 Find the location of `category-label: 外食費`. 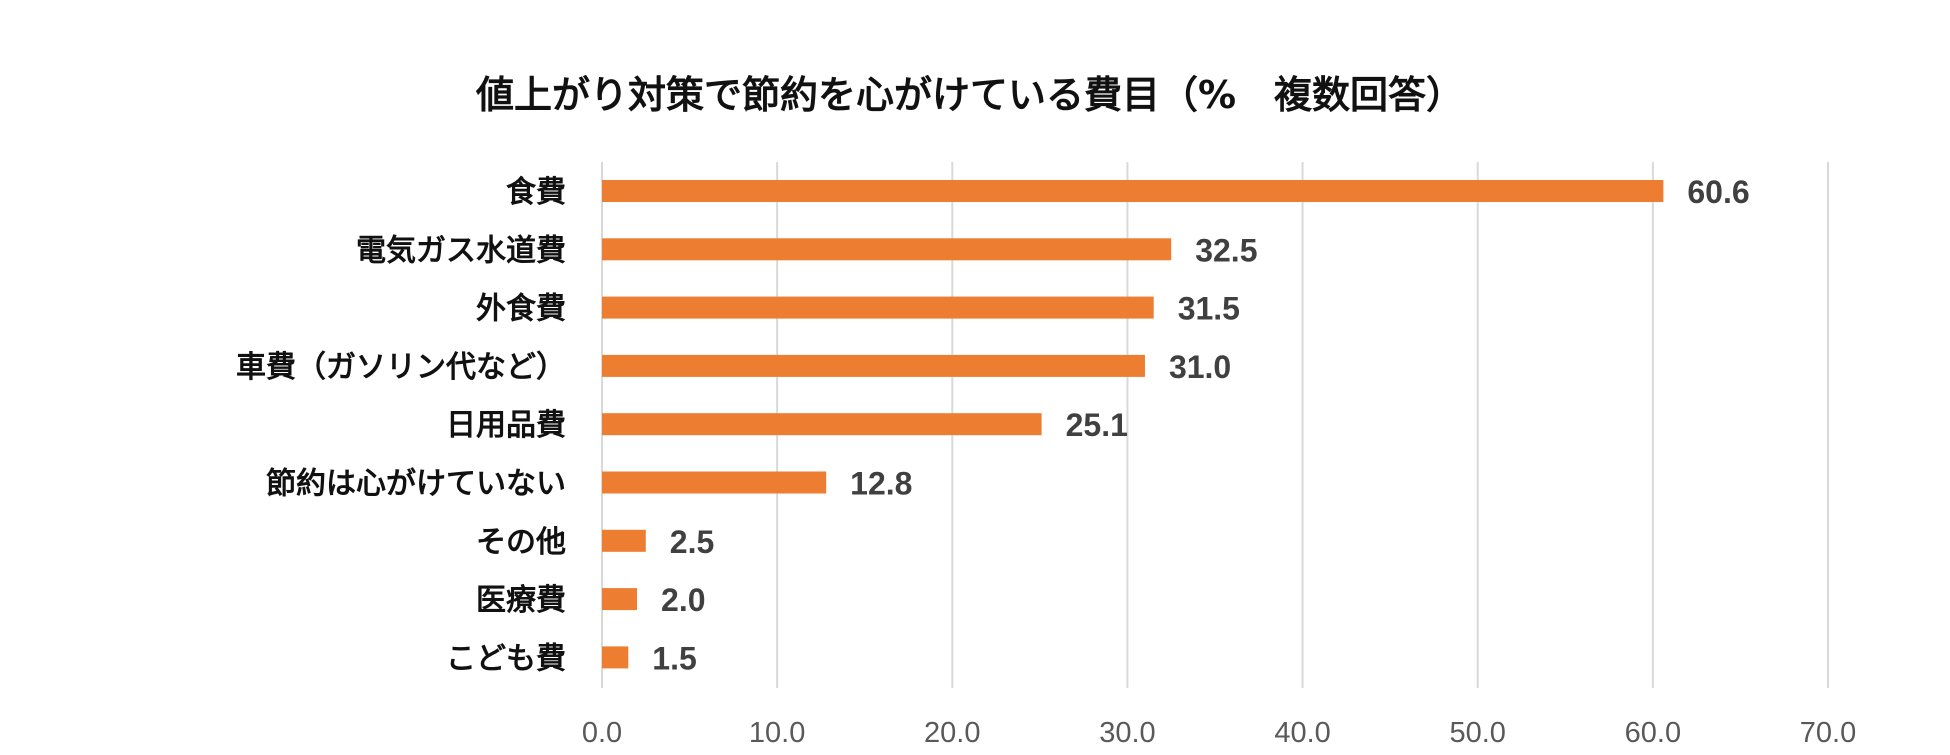

category-label: 外食費 is located at coordinates (521, 309).